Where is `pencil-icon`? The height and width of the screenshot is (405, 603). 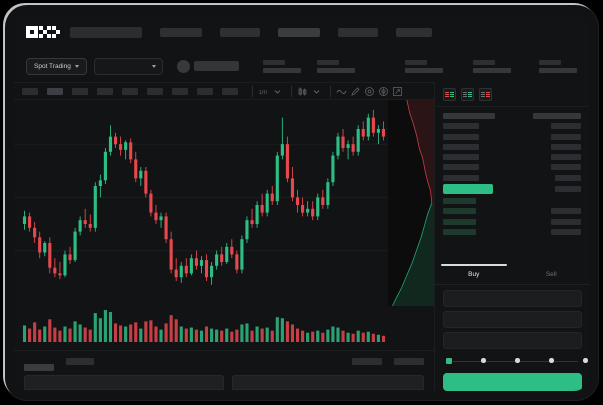 pencil-icon is located at coordinates (355, 91).